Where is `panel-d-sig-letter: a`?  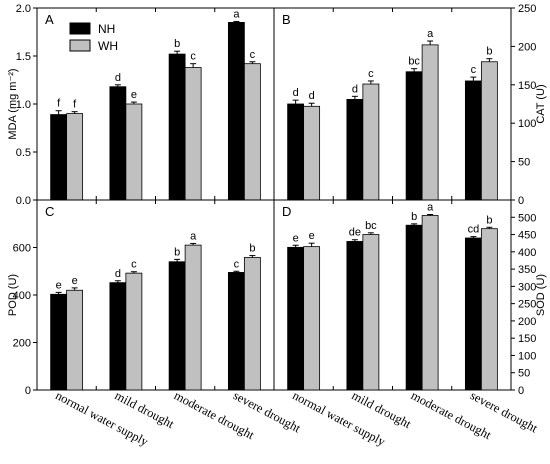
panel-d-sig-letter: a is located at coordinates (430, 208).